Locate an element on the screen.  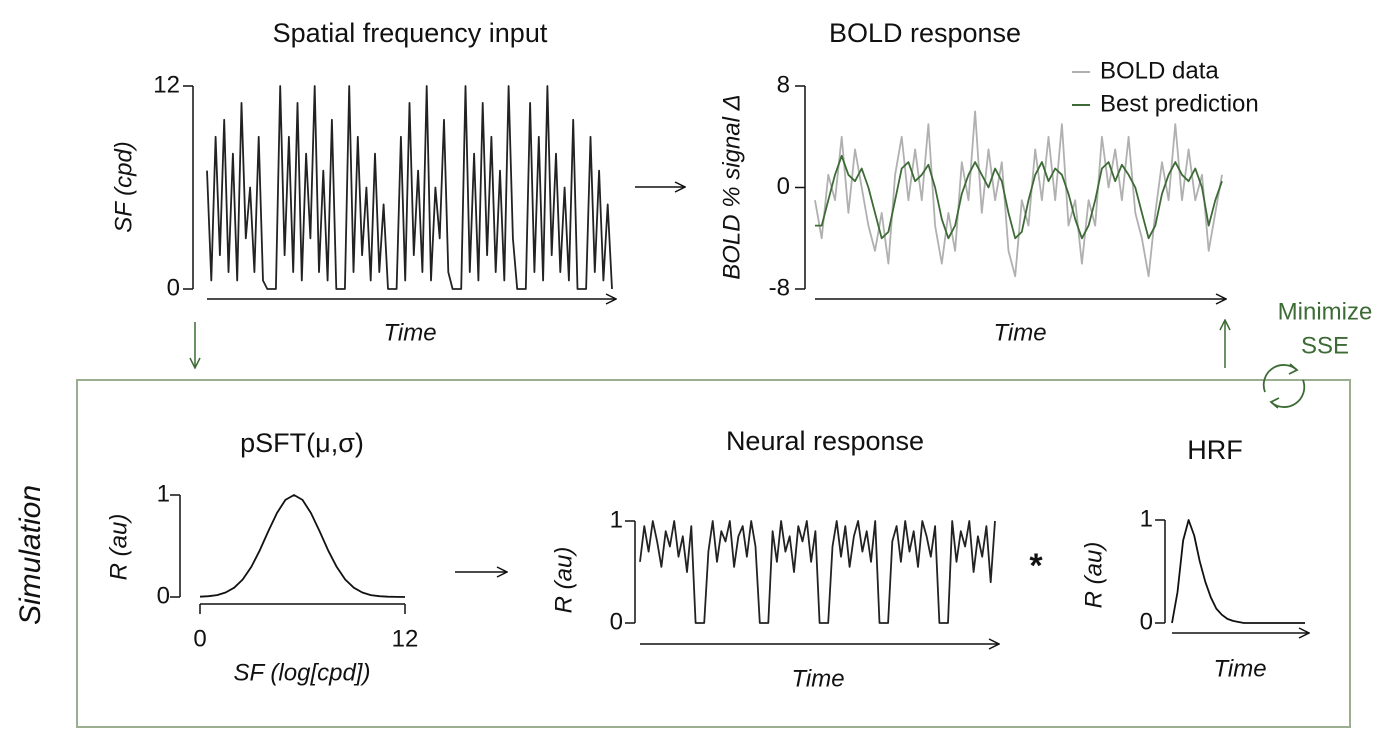
chart-title: Neural response is located at coordinates (825, 441).